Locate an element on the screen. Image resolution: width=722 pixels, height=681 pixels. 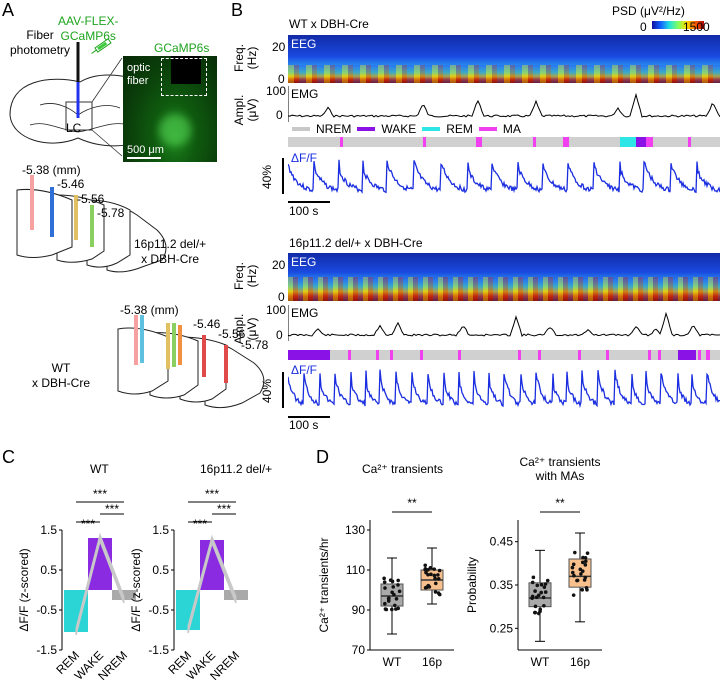
psd-colorbar is located at coordinates (678, 25).